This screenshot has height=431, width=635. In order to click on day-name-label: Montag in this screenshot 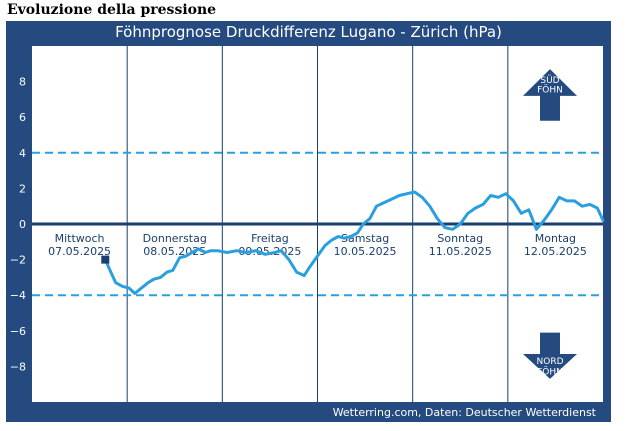, I will do `click(555, 238)`.